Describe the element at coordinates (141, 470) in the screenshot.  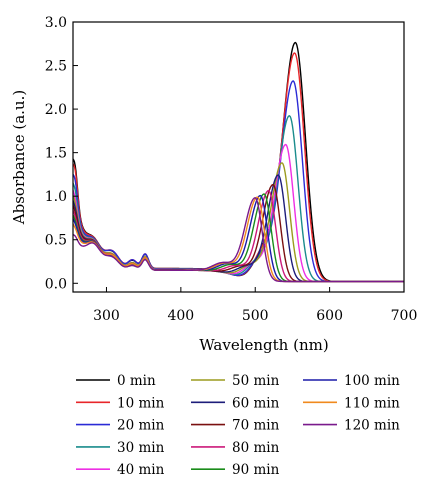
I see `legend-label: 40 min` at that location.